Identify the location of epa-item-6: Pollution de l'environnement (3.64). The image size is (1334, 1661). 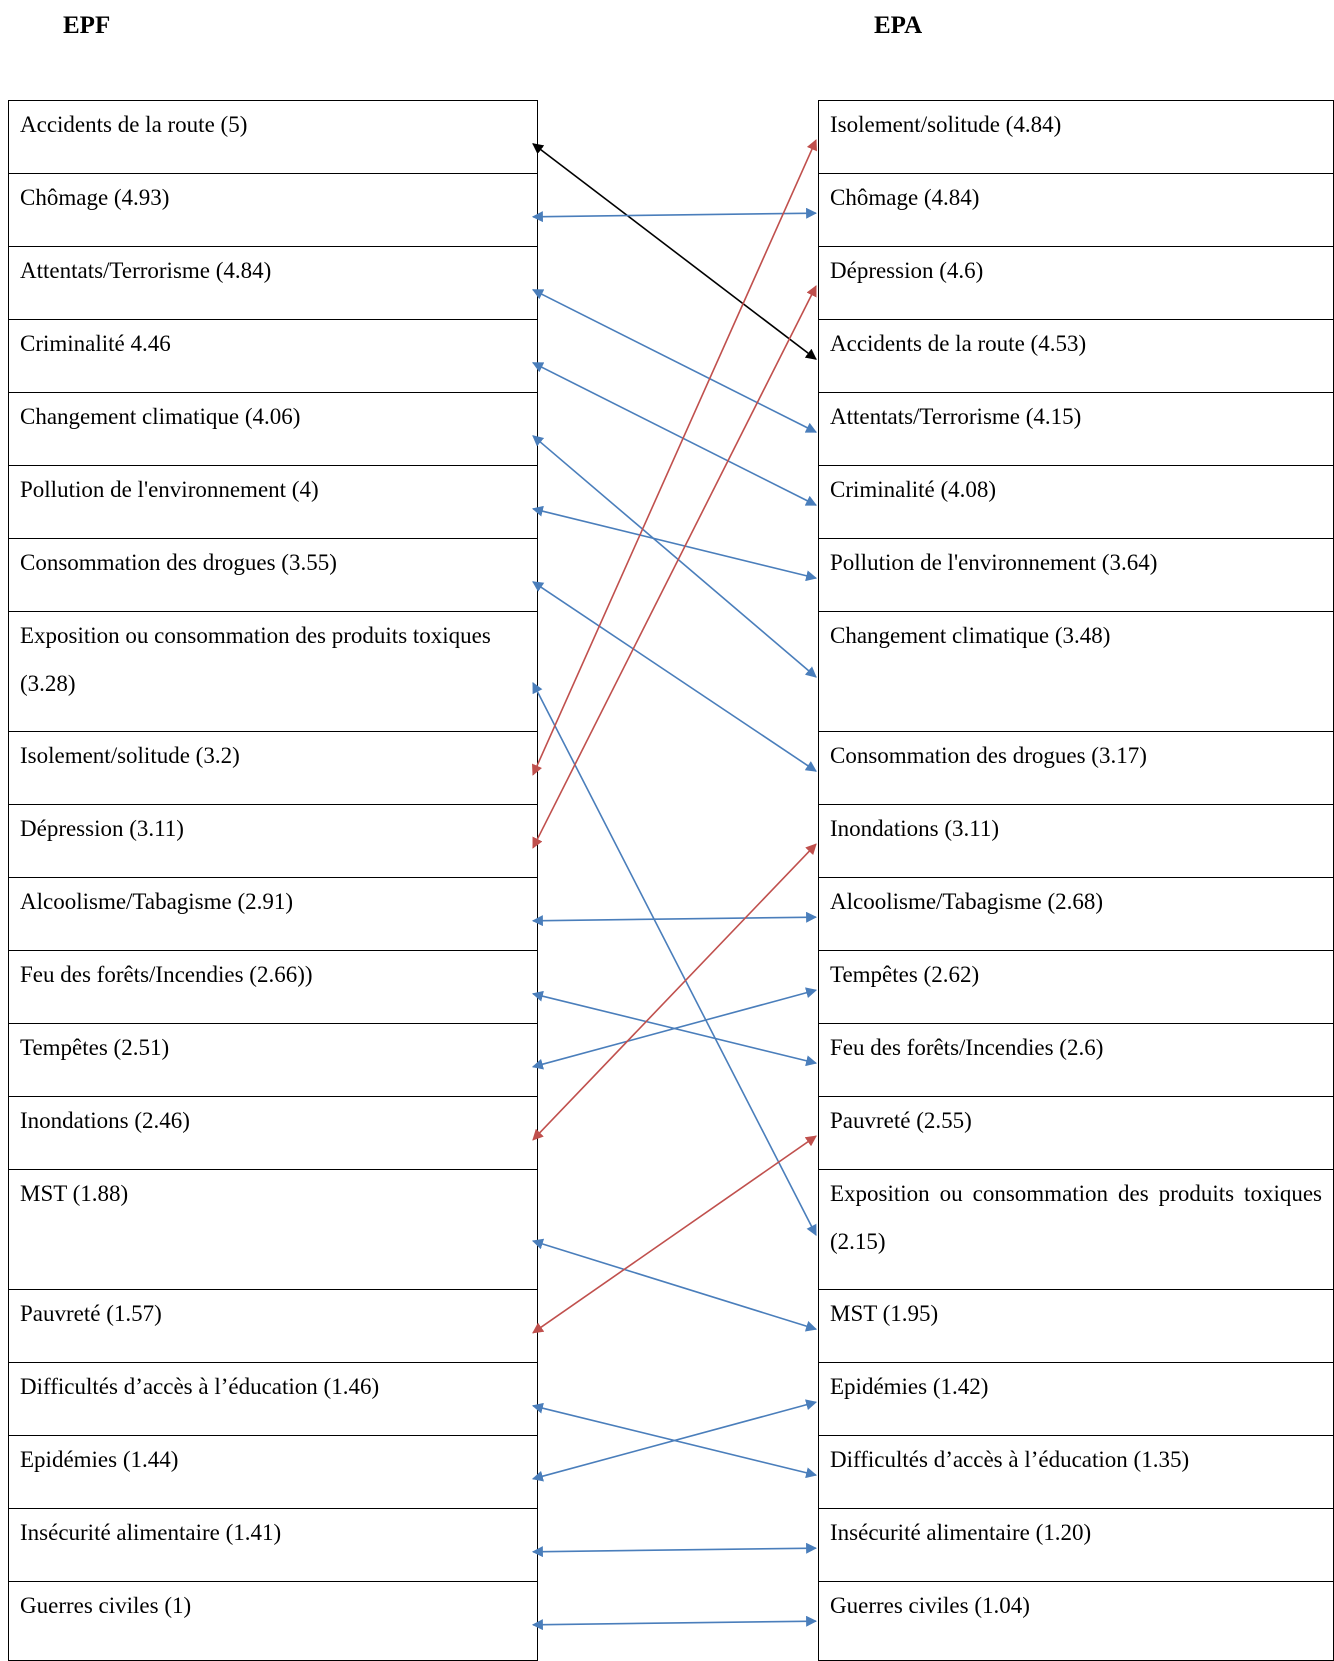
(1076, 575).